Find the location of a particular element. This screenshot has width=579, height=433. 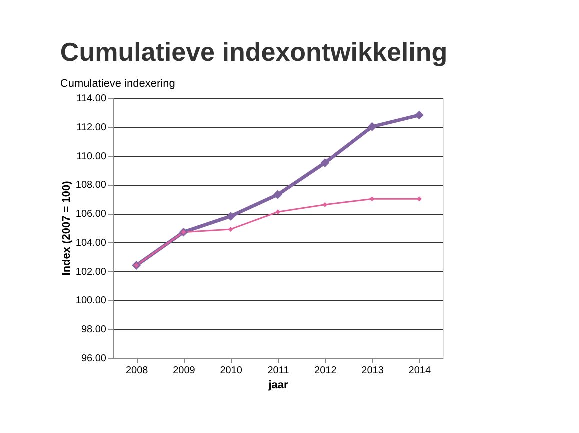

y-axis-title: Index (2007 = 100) is located at coordinates (66, 228).